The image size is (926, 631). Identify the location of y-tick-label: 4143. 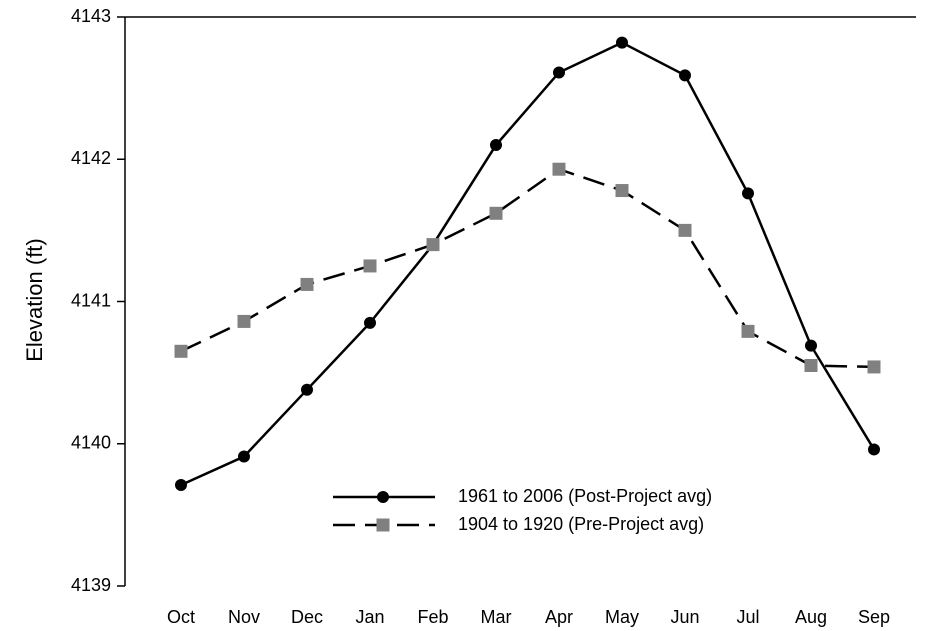
(91, 16).